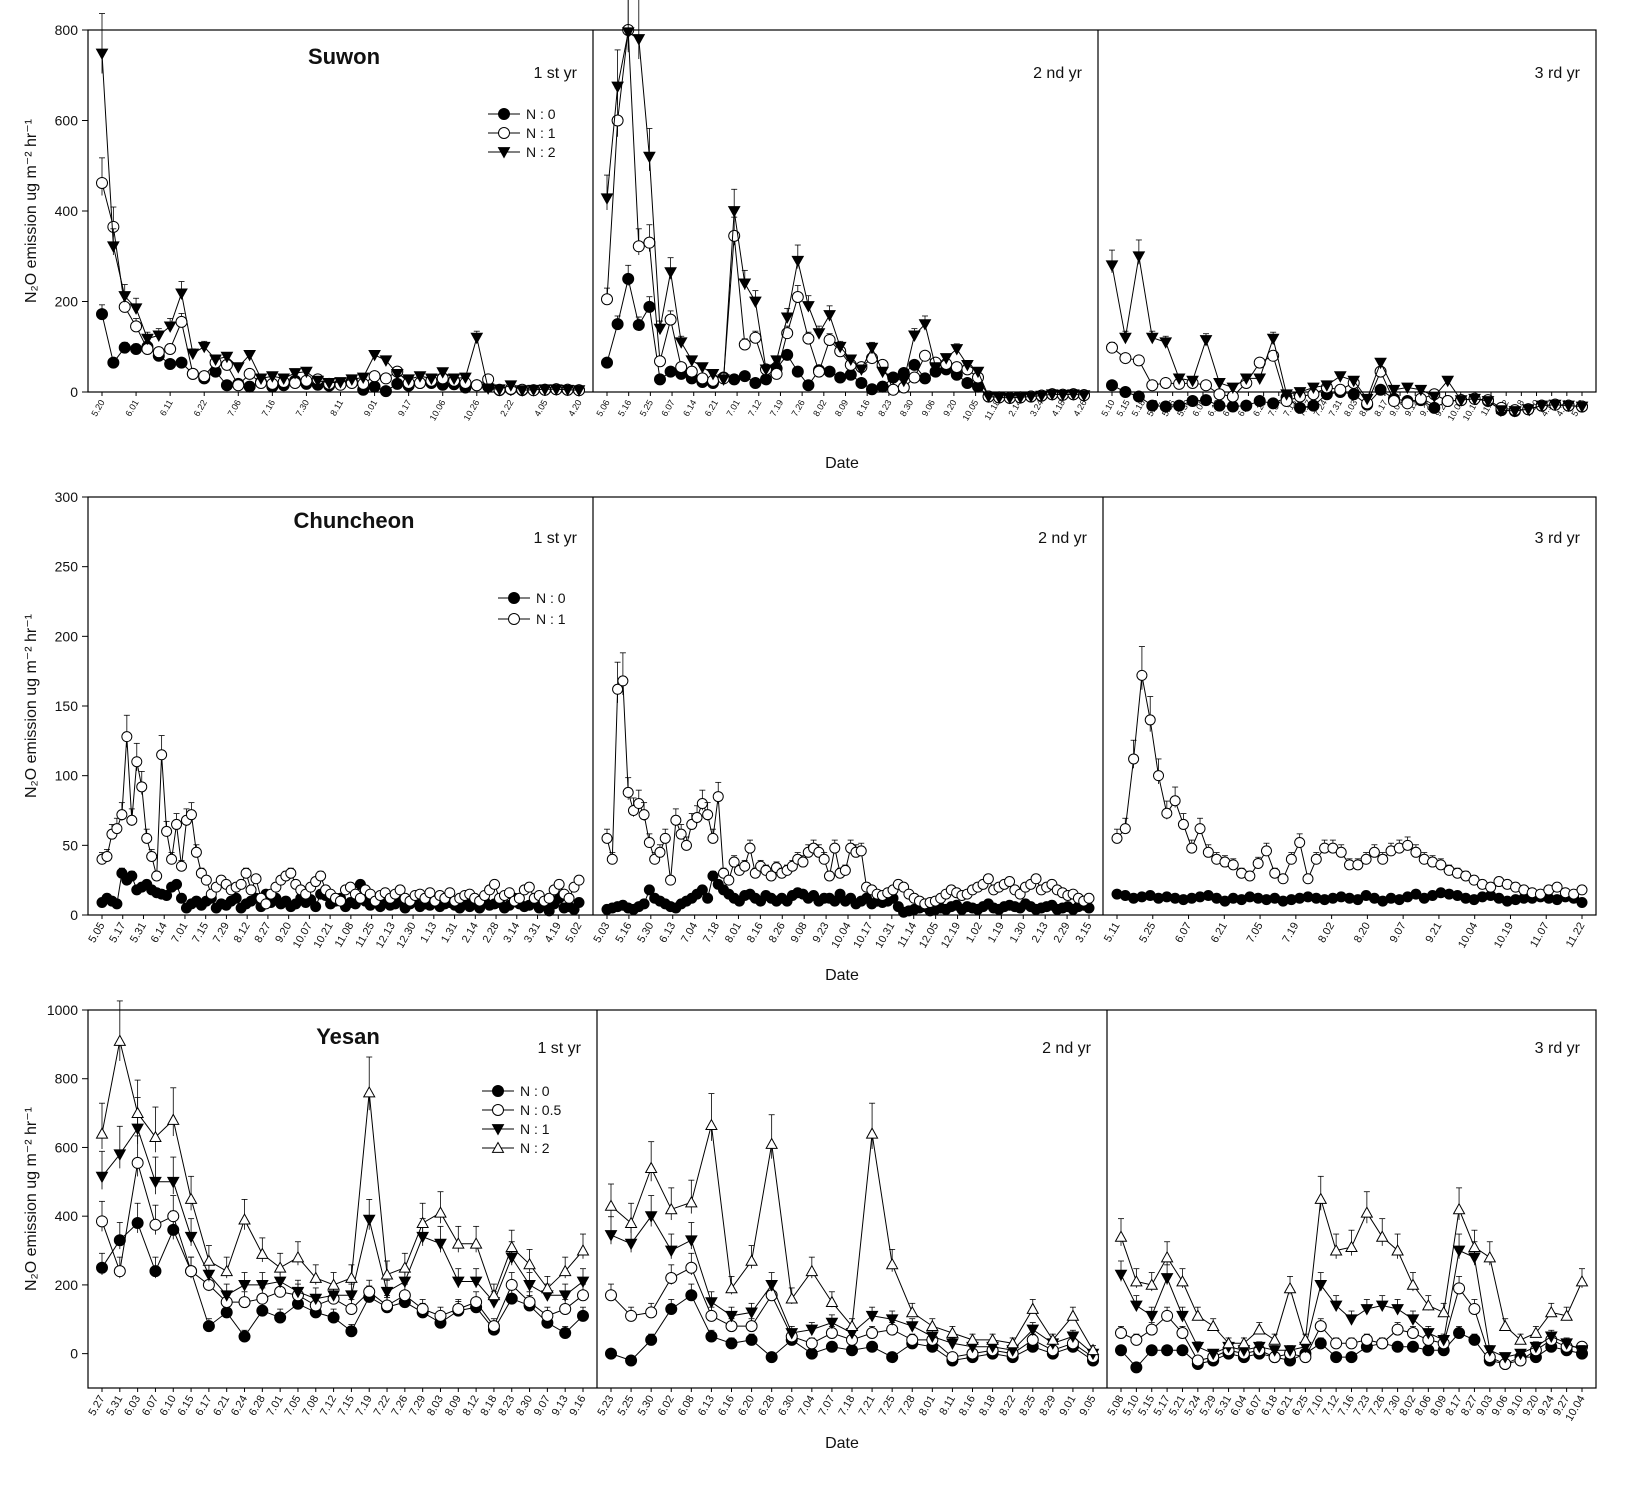 This screenshot has width=1628, height=1485. Describe the element at coordinates (776, 408) in the screenshot. I see `x-tick-label: 7.19` at that location.